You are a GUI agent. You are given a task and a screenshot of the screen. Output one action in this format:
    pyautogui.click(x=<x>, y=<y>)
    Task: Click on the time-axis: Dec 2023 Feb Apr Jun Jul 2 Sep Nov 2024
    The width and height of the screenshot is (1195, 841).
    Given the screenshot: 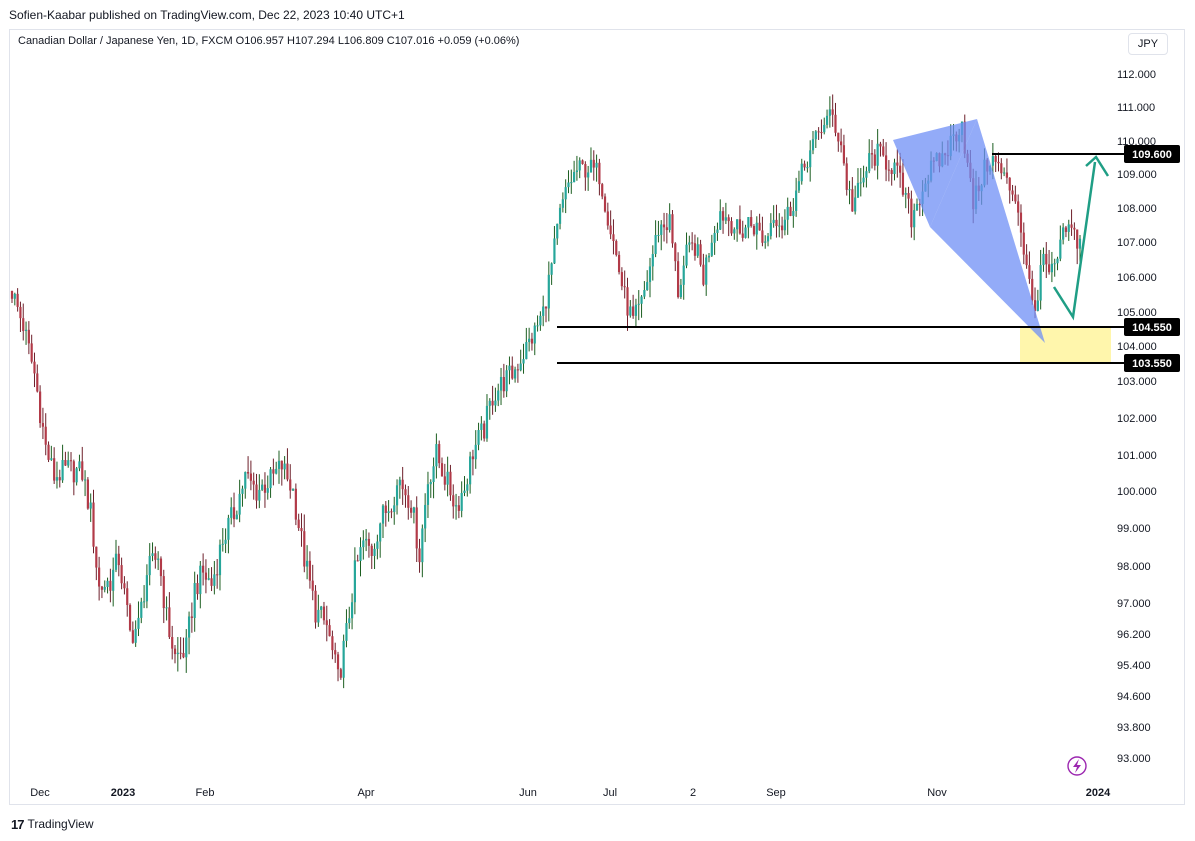 What is the action you would take?
    pyautogui.click(x=570, y=793)
    